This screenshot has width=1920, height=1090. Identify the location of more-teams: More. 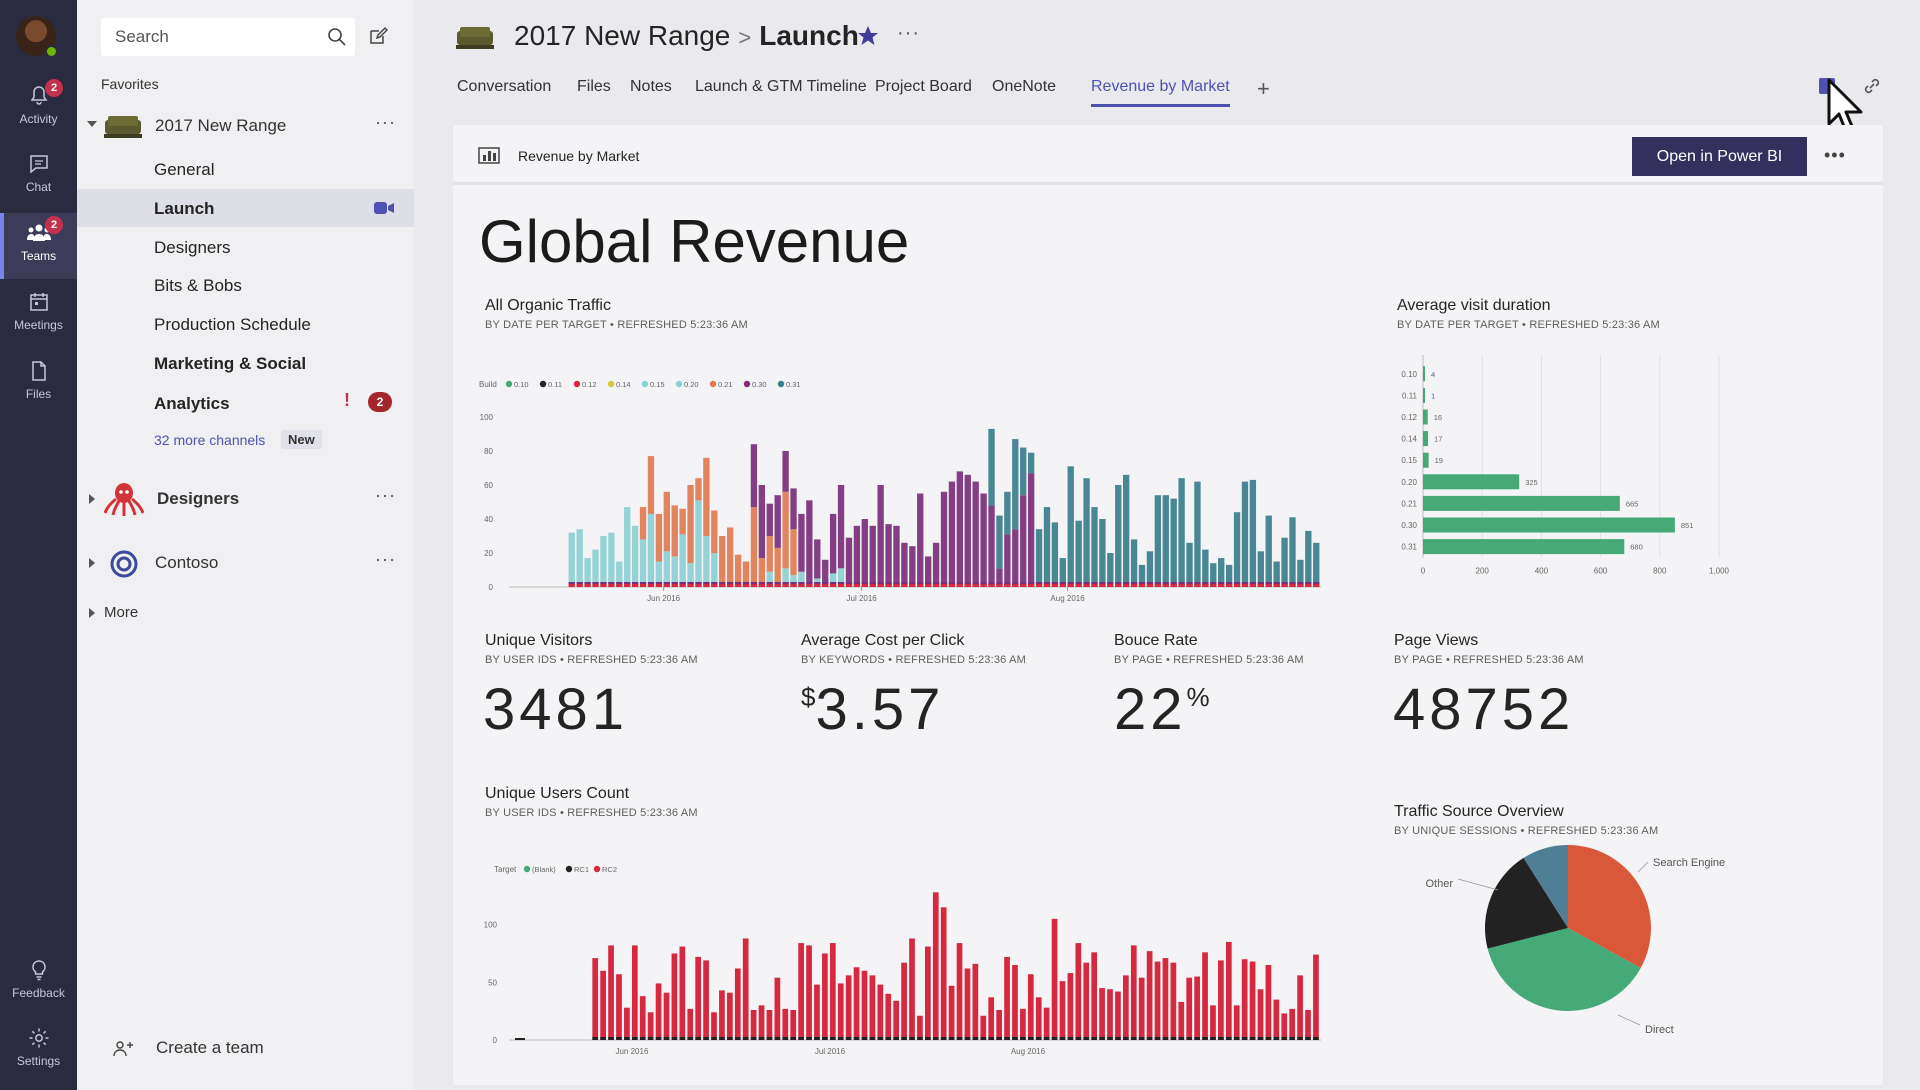
(245, 614).